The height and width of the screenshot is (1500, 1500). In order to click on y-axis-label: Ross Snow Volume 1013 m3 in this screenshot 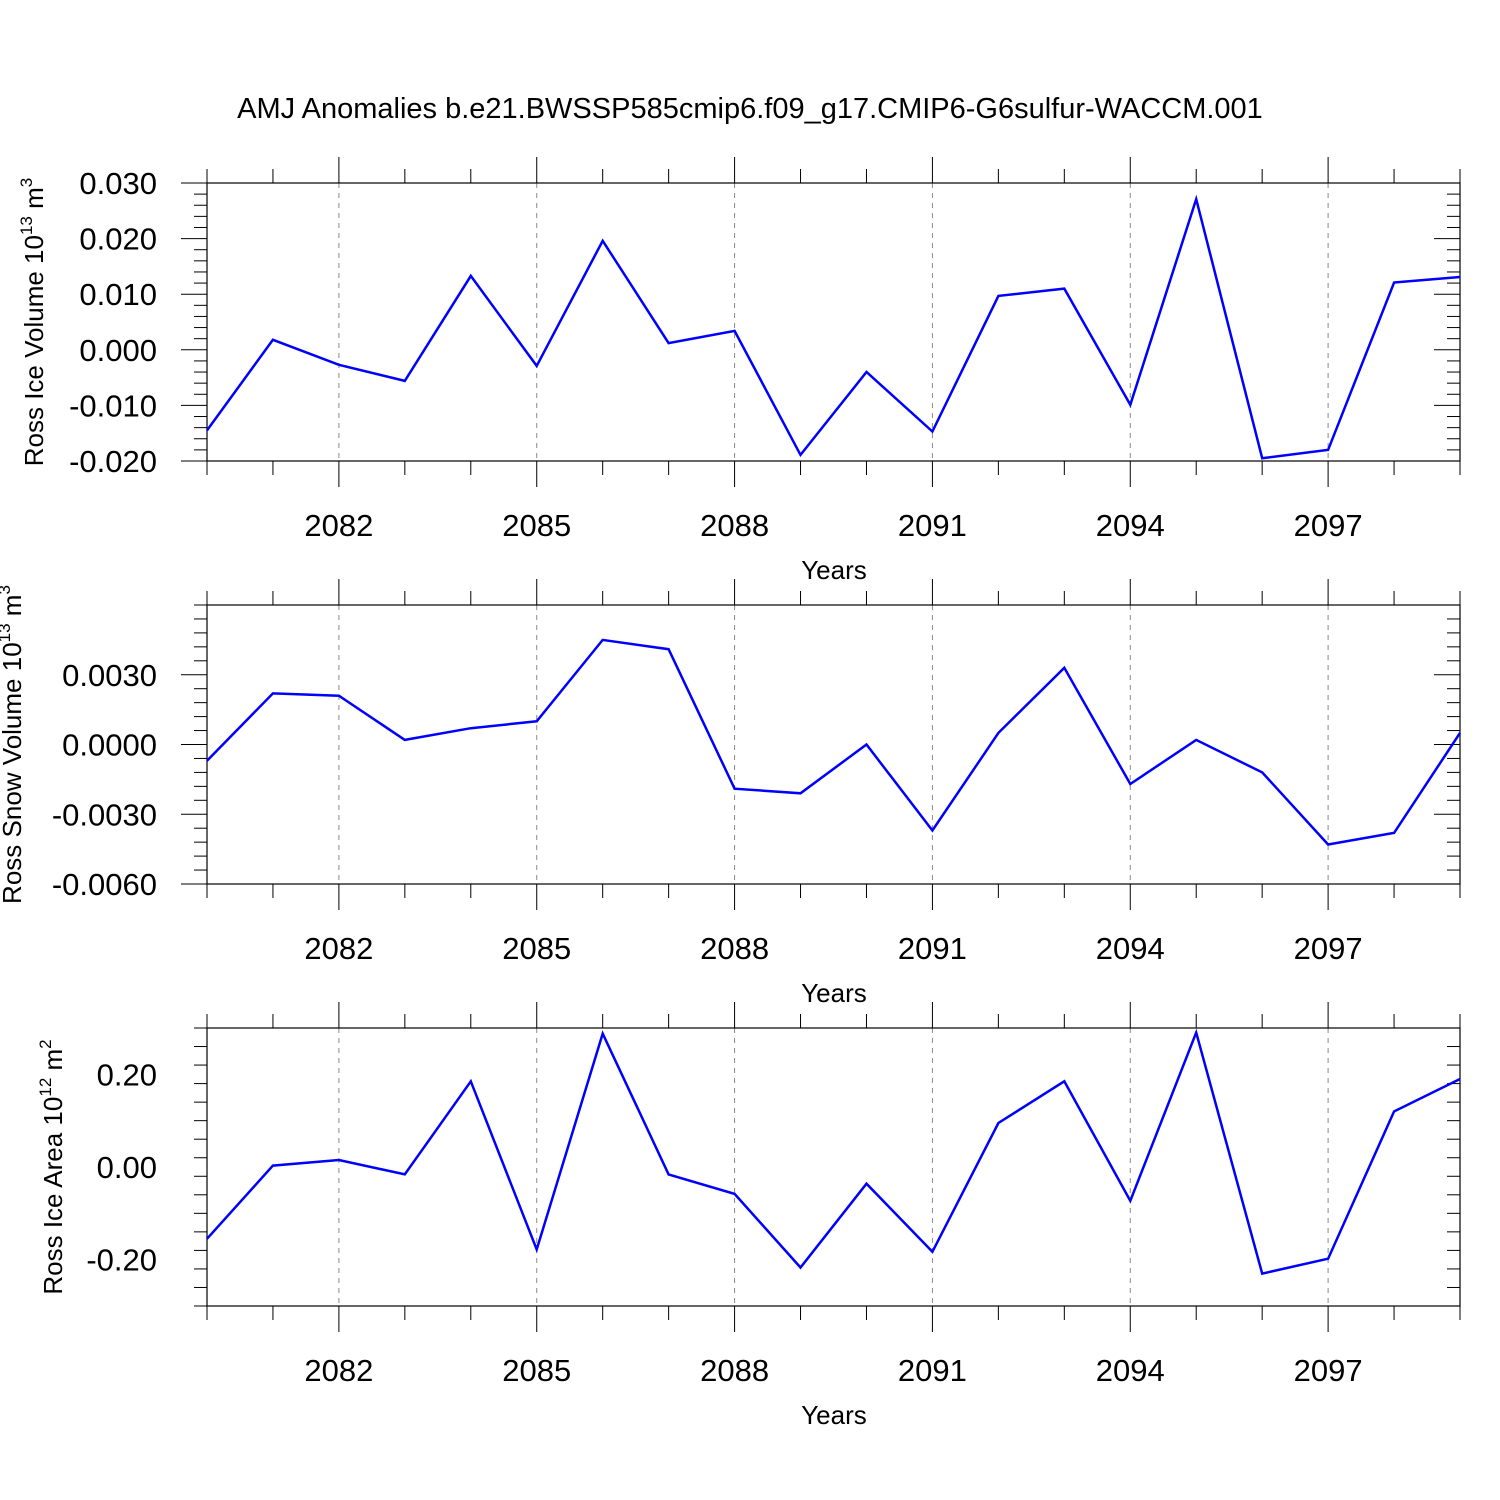, I will do `click(13, 744)`.